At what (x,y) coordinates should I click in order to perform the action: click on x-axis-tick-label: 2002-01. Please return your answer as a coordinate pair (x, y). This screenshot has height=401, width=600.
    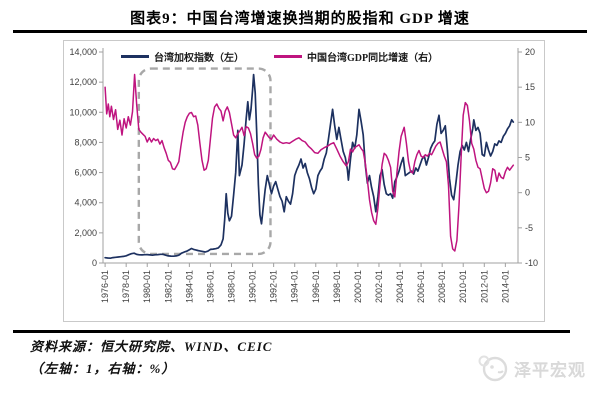
    Looking at the image, I should click on (379, 286).